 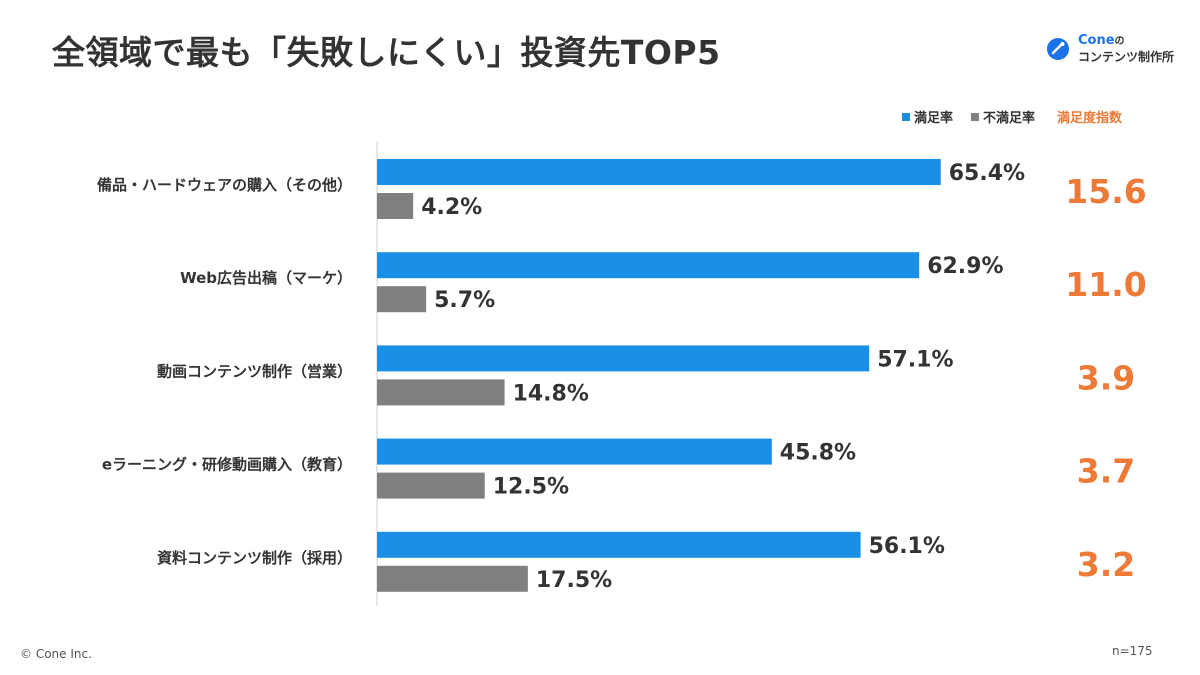 I want to click on satisfaction-index-value: 3.7, so click(x=1106, y=471).